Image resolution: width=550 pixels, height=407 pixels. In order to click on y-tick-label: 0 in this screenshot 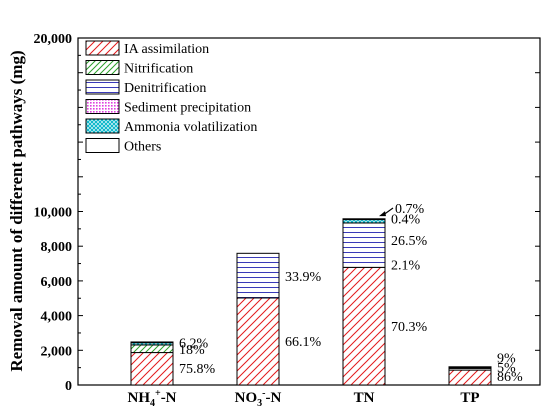, I will do `click(68, 386)`.